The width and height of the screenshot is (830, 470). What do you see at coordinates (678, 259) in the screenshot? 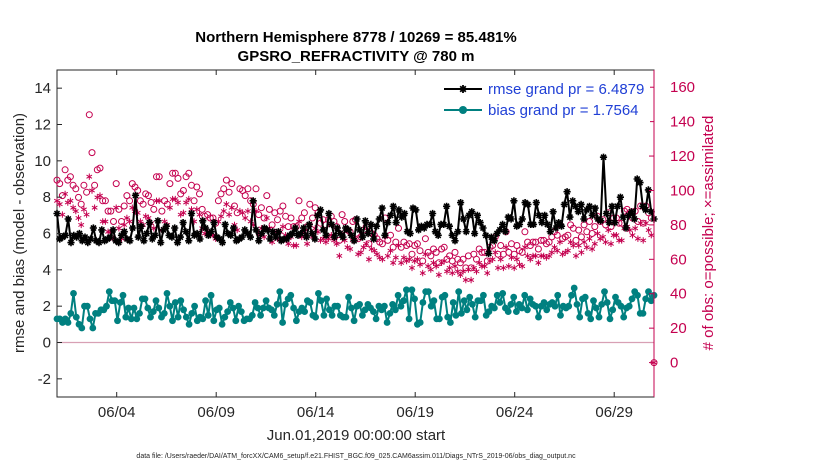
I see `y-right-tick-label: 60` at bounding box center [678, 259].